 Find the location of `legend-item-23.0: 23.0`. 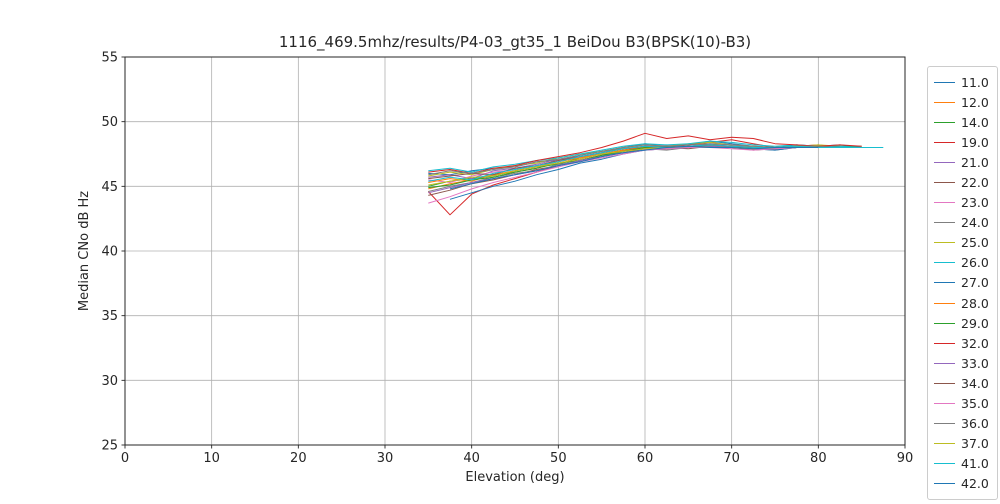

legend-item-23.0: 23.0 is located at coordinates (962, 203).